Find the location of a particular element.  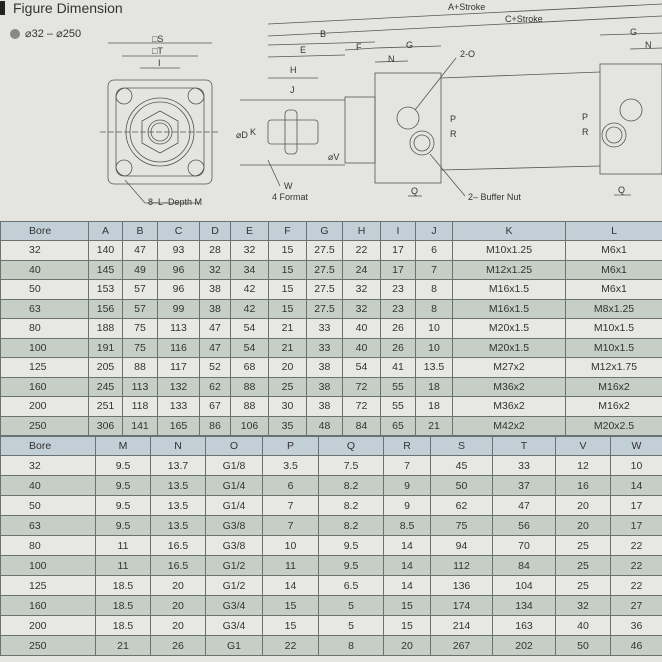

table-cell: 18 is located at coordinates (434, 406).